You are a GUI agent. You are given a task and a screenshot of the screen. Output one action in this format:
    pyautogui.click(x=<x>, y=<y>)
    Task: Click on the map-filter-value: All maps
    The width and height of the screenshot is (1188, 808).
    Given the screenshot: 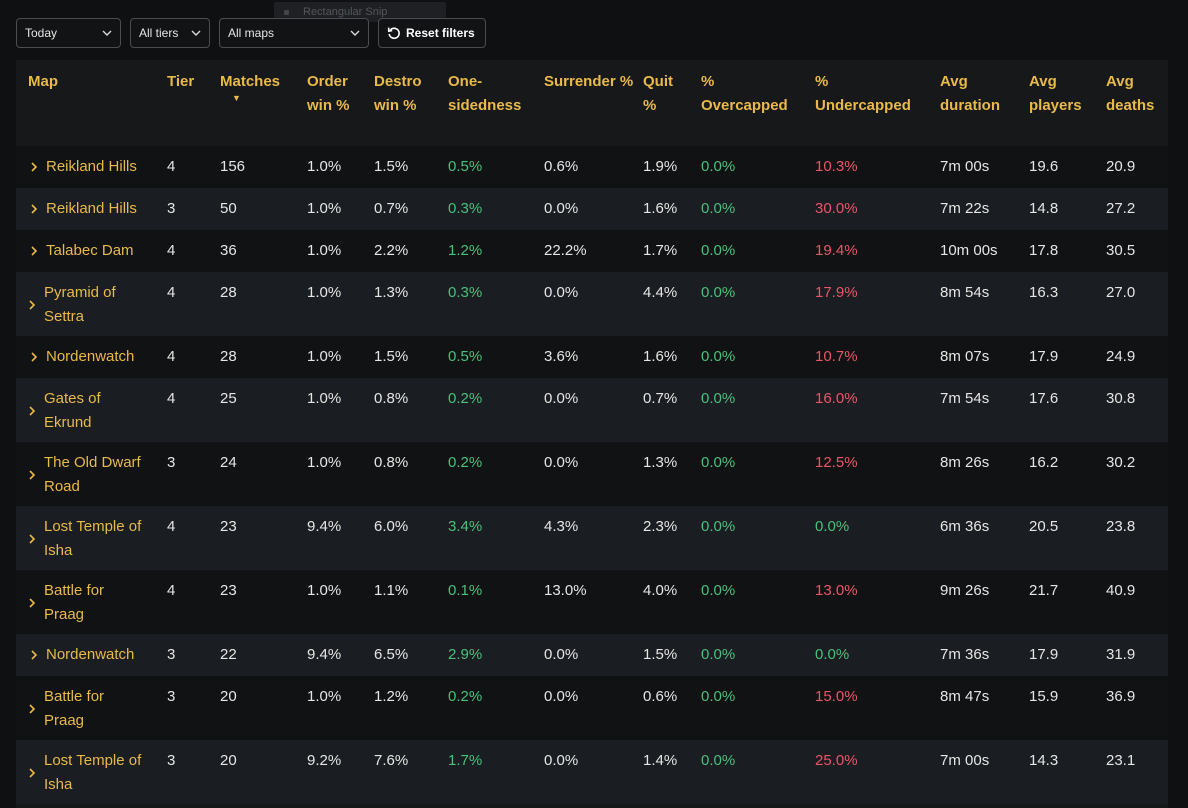 What is the action you would take?
    pyautogui.click(x=251, y=33)
    